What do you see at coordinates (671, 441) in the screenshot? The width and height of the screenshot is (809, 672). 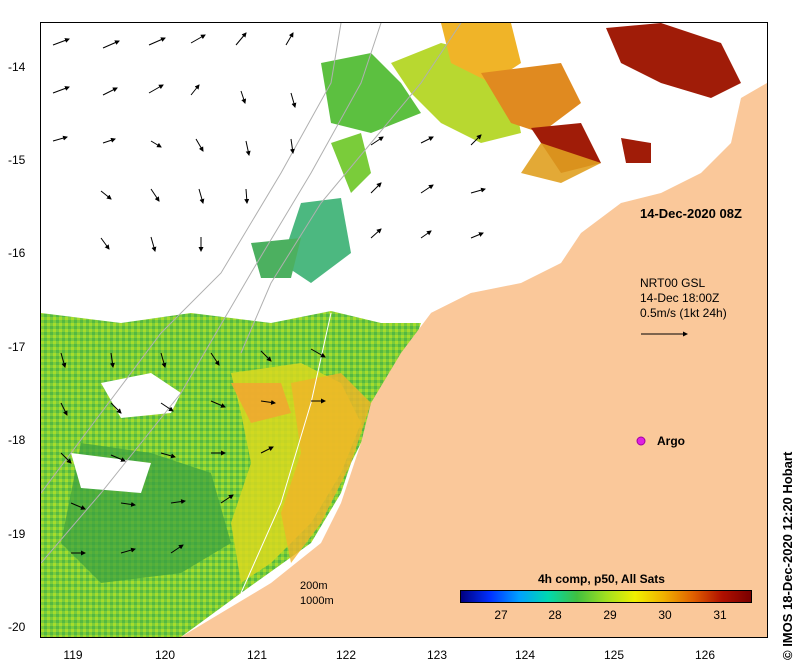 I see `argo-label: Argo` at bounding box center [671, 441].